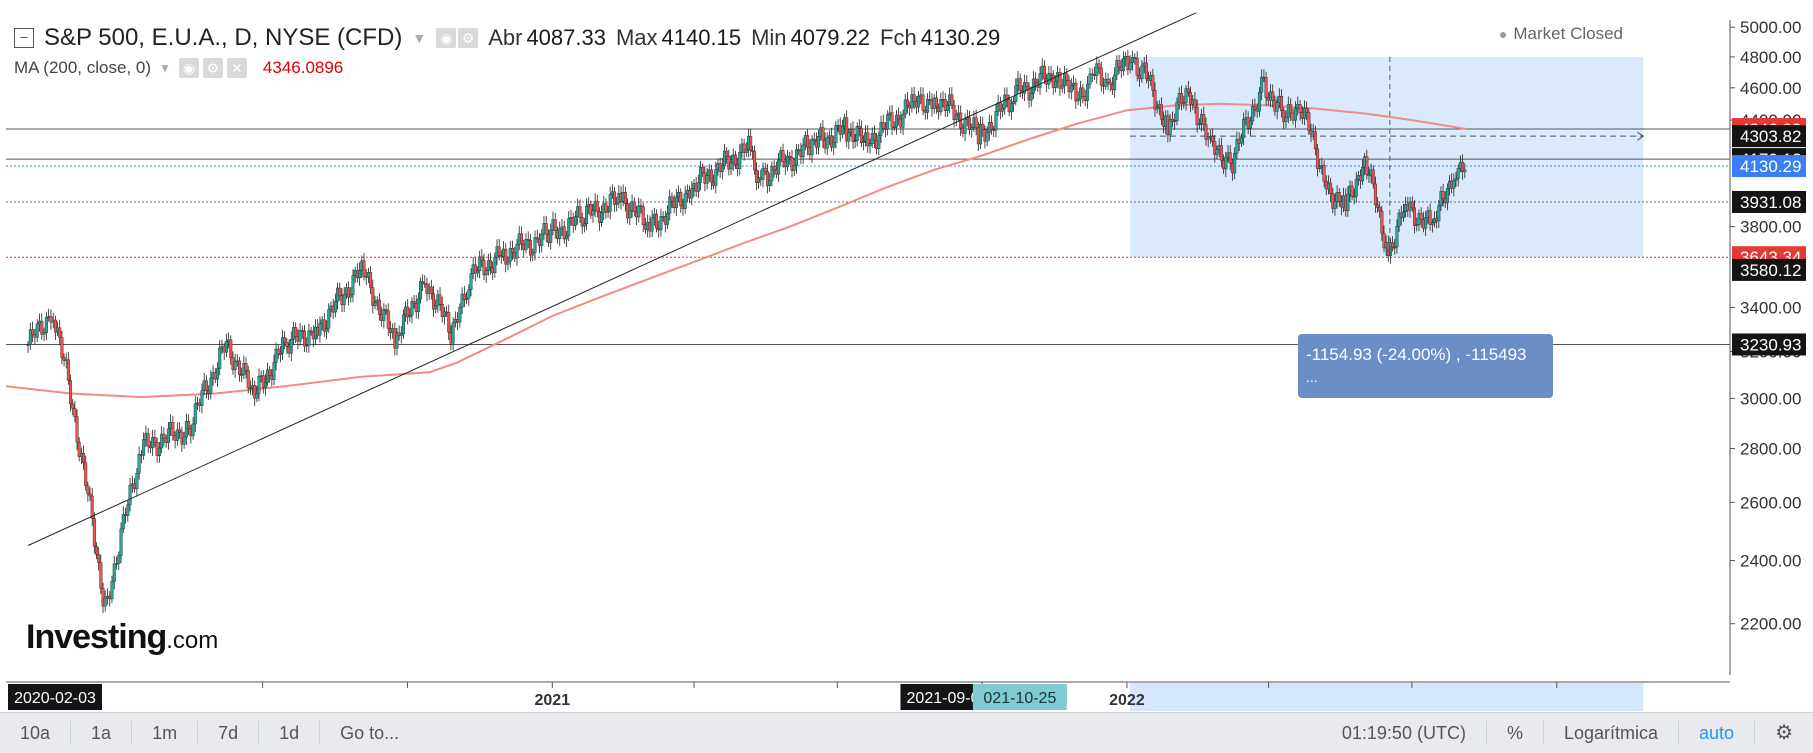 This screenshot has width=1813, height=753. Describe the element at coordinates (165, 733) in the screenshot. I see `range-1m-button: 1m` at that location.